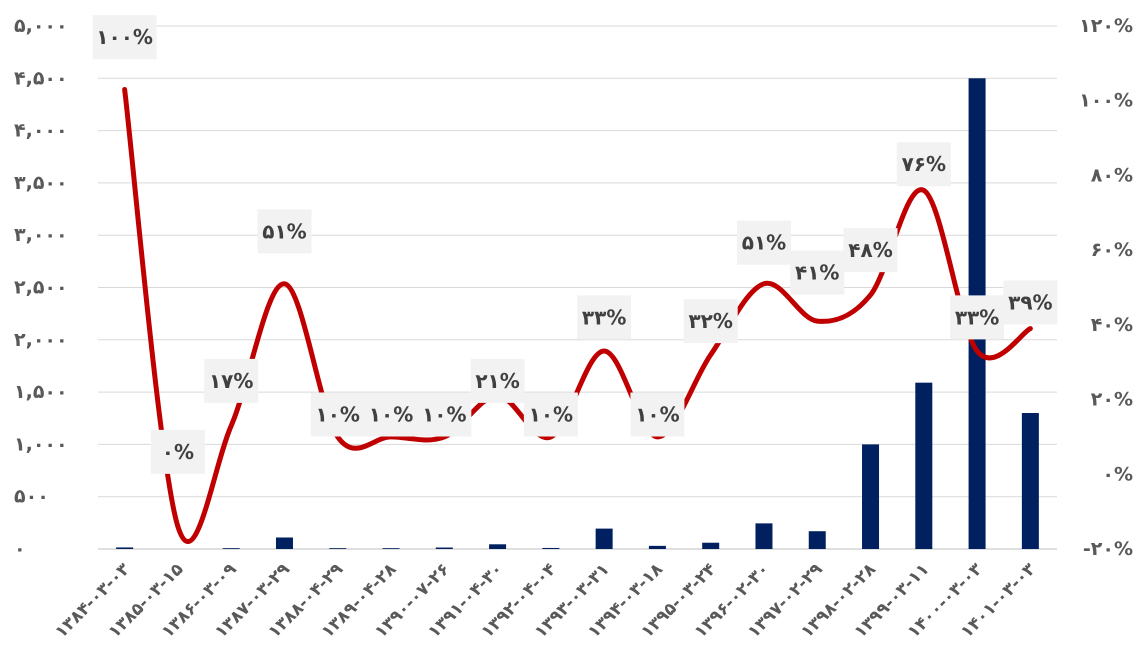 This screenshot has width=1140, height=657. Describe the element at coordinates (41, 444) in the screenshot. I see `left-tick-label: ۱,۰۰۰` at that location.